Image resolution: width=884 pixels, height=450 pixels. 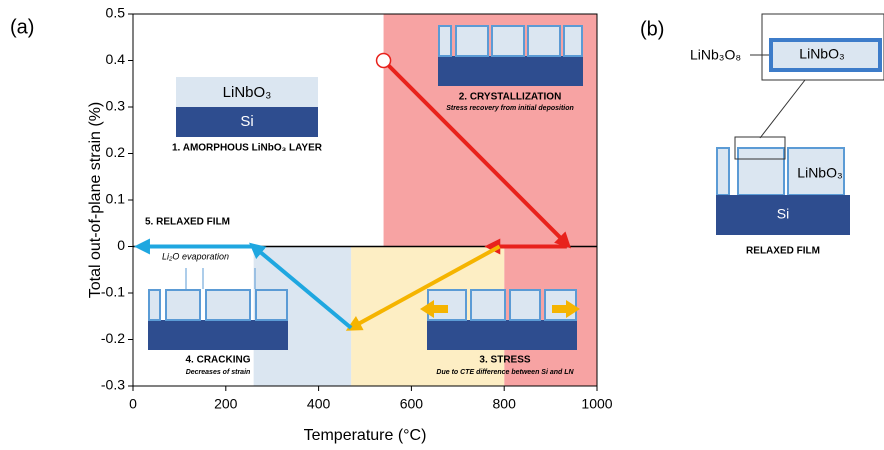 What do you see at coordinates (218, 372) in the screenshot?
I see `annotation: Decreases of strain` at bounding box center [218, 372].